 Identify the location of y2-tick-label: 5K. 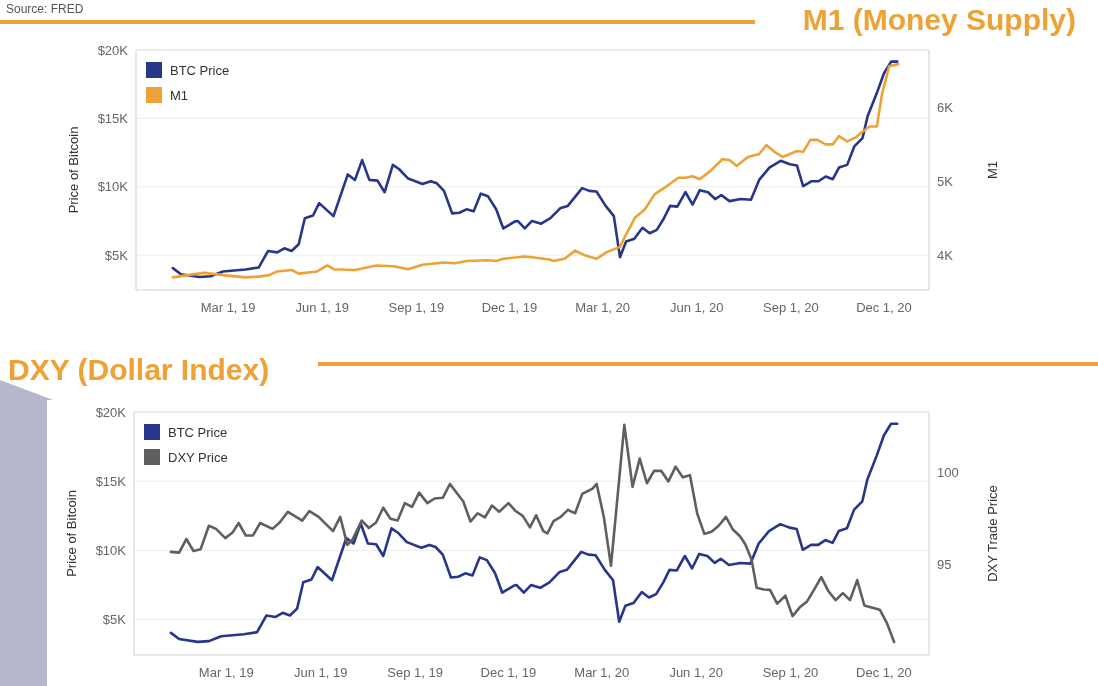
(945, 182).